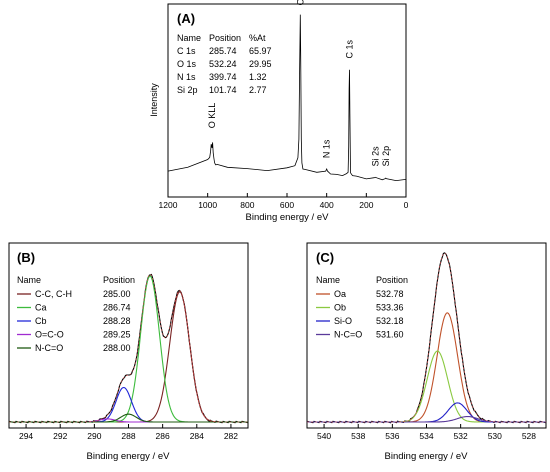 The height and width of the screenshot is (472, 550). Describe the element at coordinates (327, 205) in the screenshot. I see `x-tick-label: 400` at that location.